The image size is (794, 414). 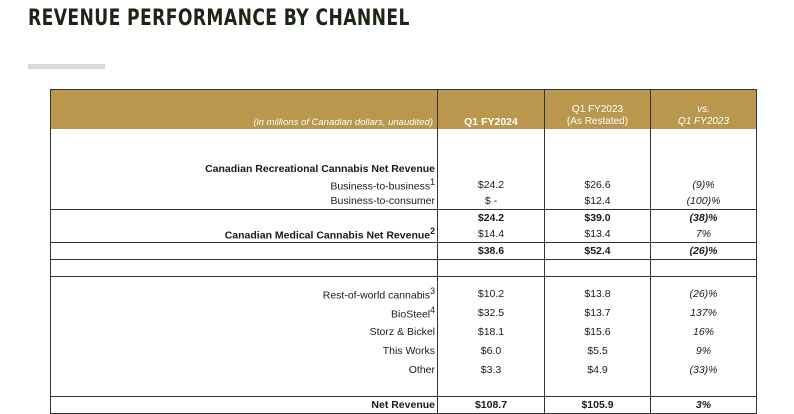 What do you see at coordinates (597, 404) in the screenshot?
I see `q1-fy2023-value: $105.9` at bounding box center [597, 404].